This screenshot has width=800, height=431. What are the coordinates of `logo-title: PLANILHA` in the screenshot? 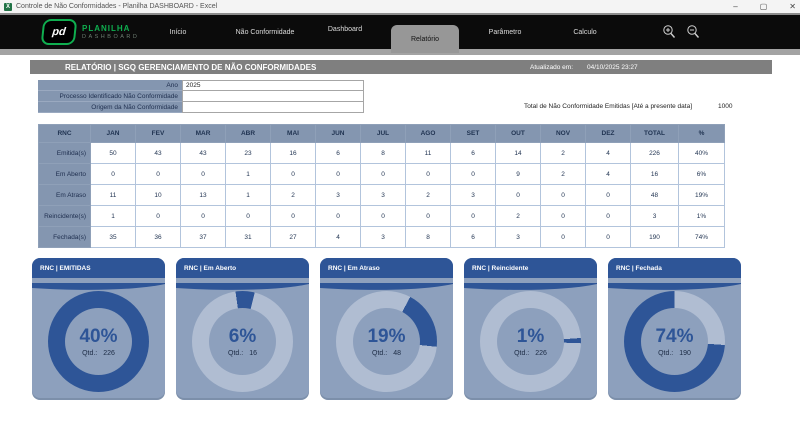 It's located at (106, 28).